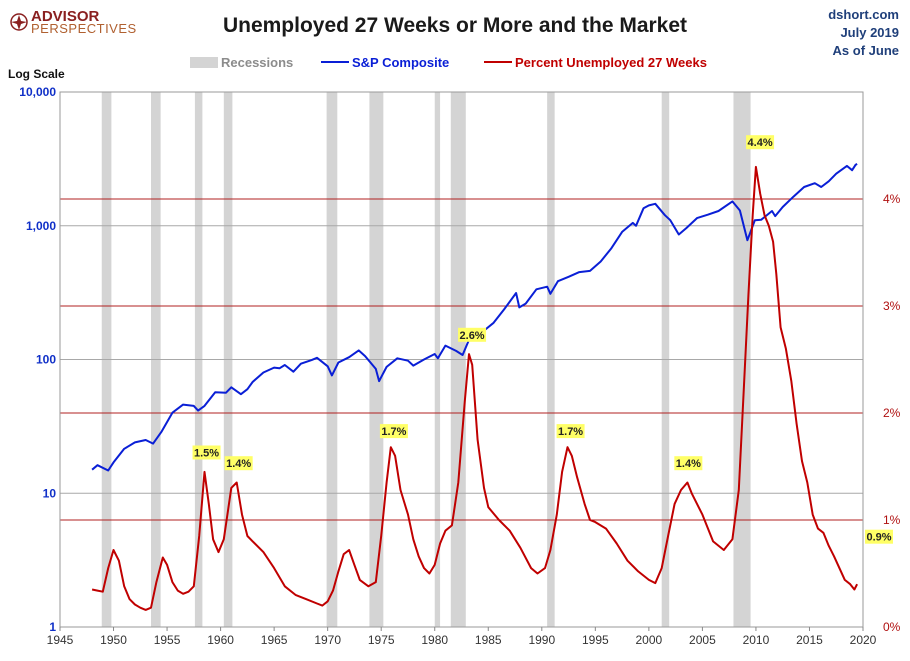 The height and width of the screenshot is (661, 910). Describe the element at coordinates (869, 32) in the screenshot. I see `source-date: July 2019` at that location.